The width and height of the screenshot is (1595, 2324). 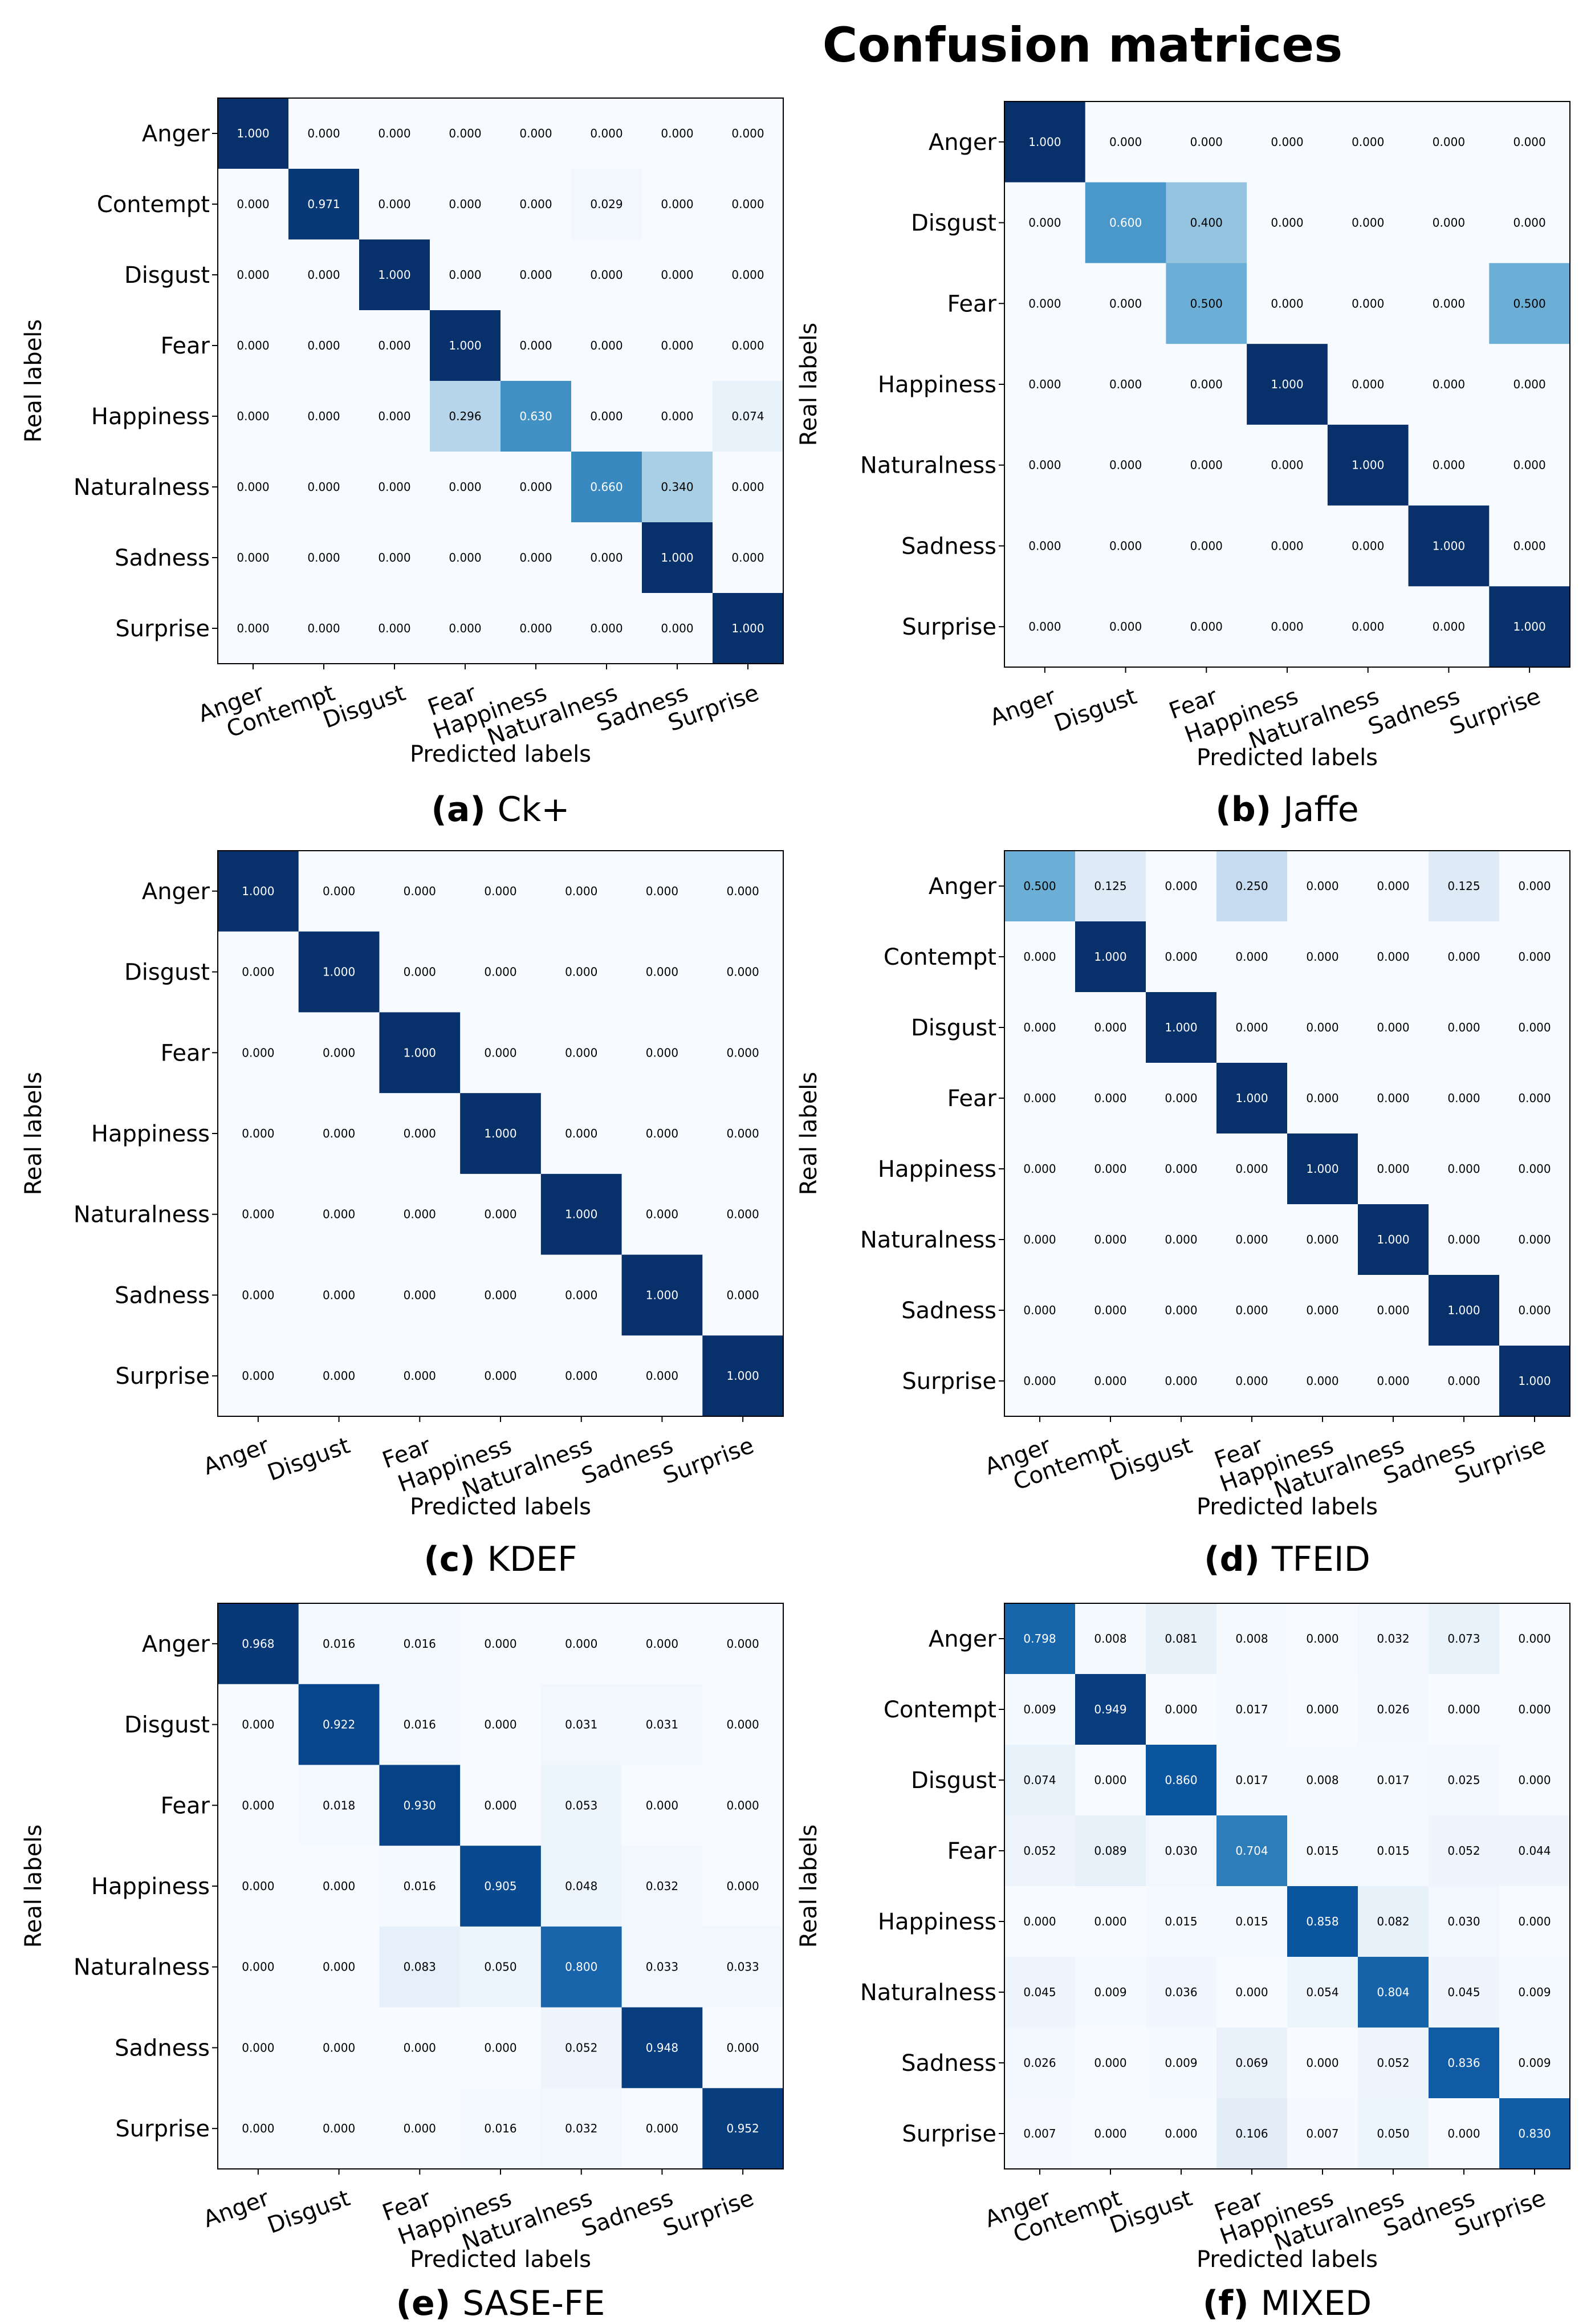 What do you see at coordinates (1232, 2303) in the screenshot?
I see `caption-letter: (f)` at bounding box center [1232, 2303].